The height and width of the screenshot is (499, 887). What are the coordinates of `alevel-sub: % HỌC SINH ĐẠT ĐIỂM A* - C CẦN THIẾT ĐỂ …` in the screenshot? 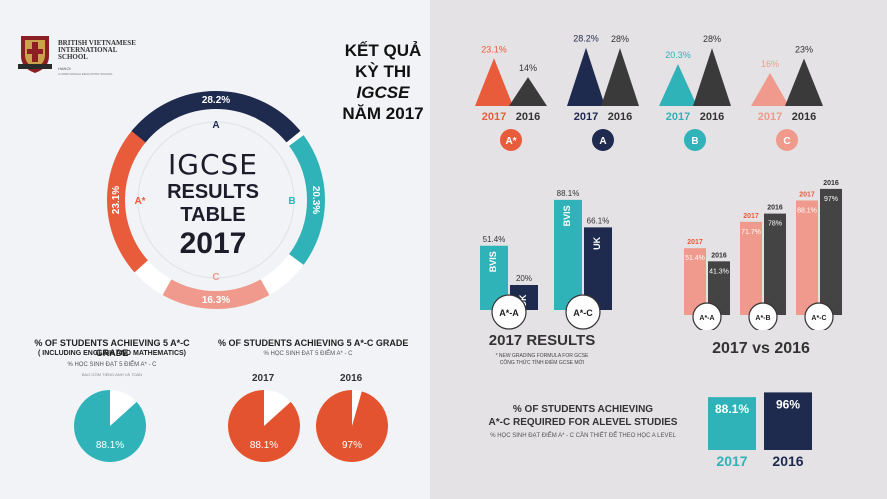 It's located at (583, 436).